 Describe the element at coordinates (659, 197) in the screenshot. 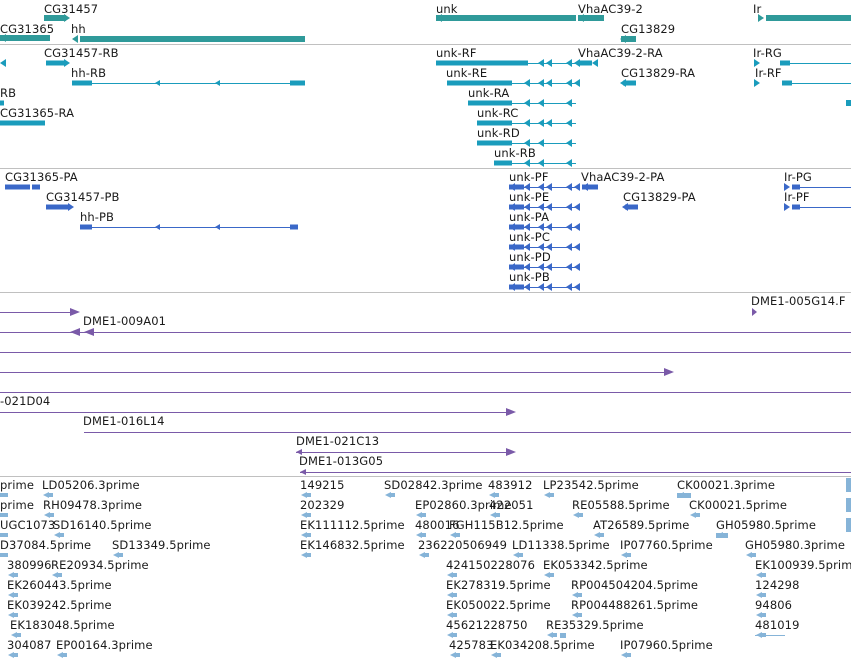

I see `feature-label: CG13829-PA` at that location.